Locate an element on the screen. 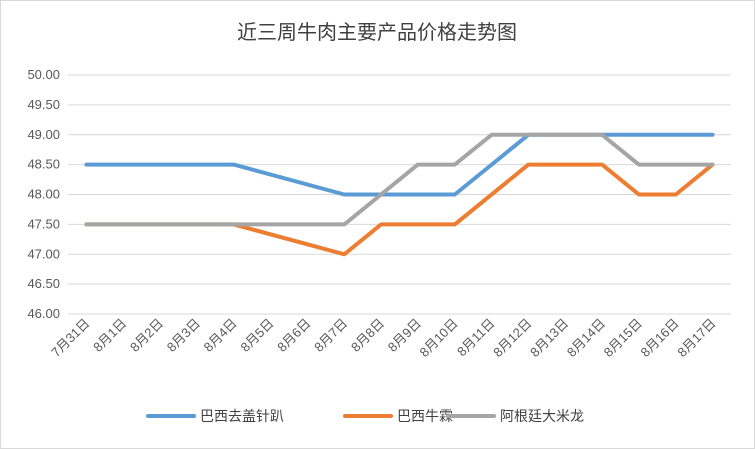  x-tick-label: 8月4日 is located at coordinates (220, 335).